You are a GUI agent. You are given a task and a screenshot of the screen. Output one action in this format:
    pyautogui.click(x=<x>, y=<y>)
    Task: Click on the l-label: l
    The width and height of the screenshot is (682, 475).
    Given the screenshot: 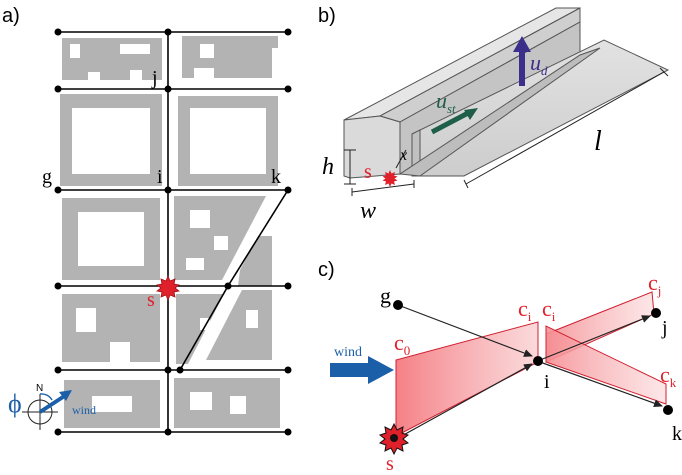 What is the action you would take?
    pyautogui.click(x=598, y=141)
    